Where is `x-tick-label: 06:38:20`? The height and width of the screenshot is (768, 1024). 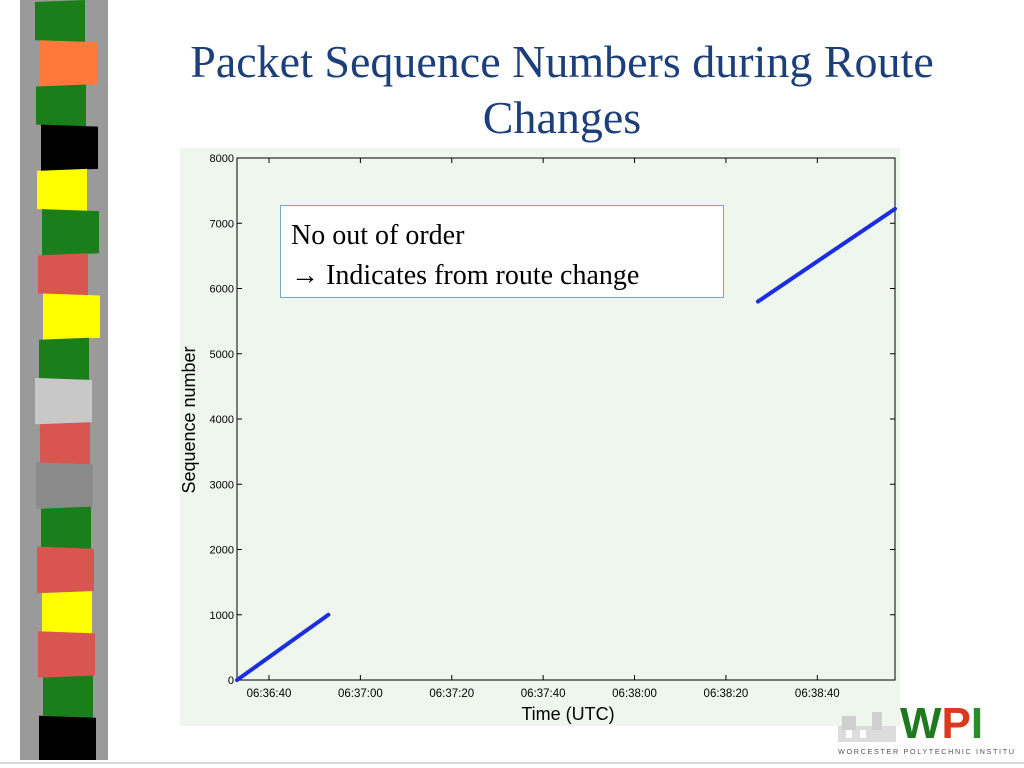
x-tick-label: 06:38:20 is located at coordinates (726, 694).